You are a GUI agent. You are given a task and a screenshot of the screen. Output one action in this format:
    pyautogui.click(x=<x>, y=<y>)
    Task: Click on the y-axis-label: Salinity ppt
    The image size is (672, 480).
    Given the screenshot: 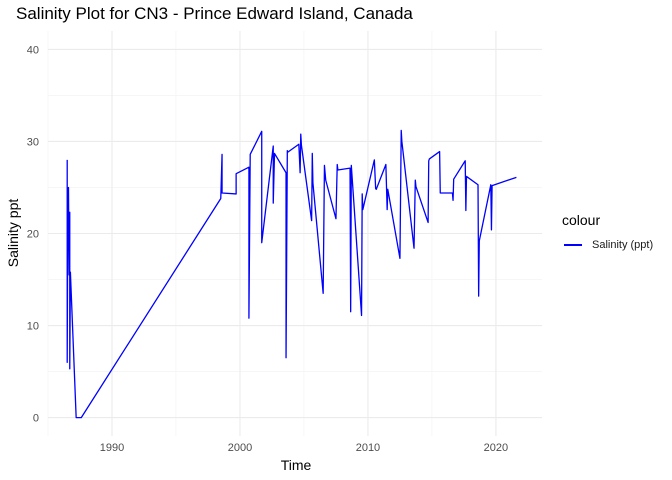 What is the action you would take?
    pyautogui.click(x=13, y=233)
    